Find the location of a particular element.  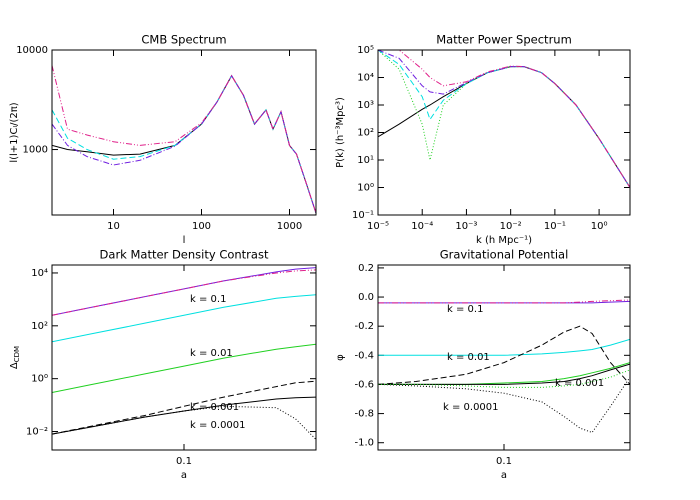

x-tick-label: 10⁻⁵ is located at coordinates (378, 226).